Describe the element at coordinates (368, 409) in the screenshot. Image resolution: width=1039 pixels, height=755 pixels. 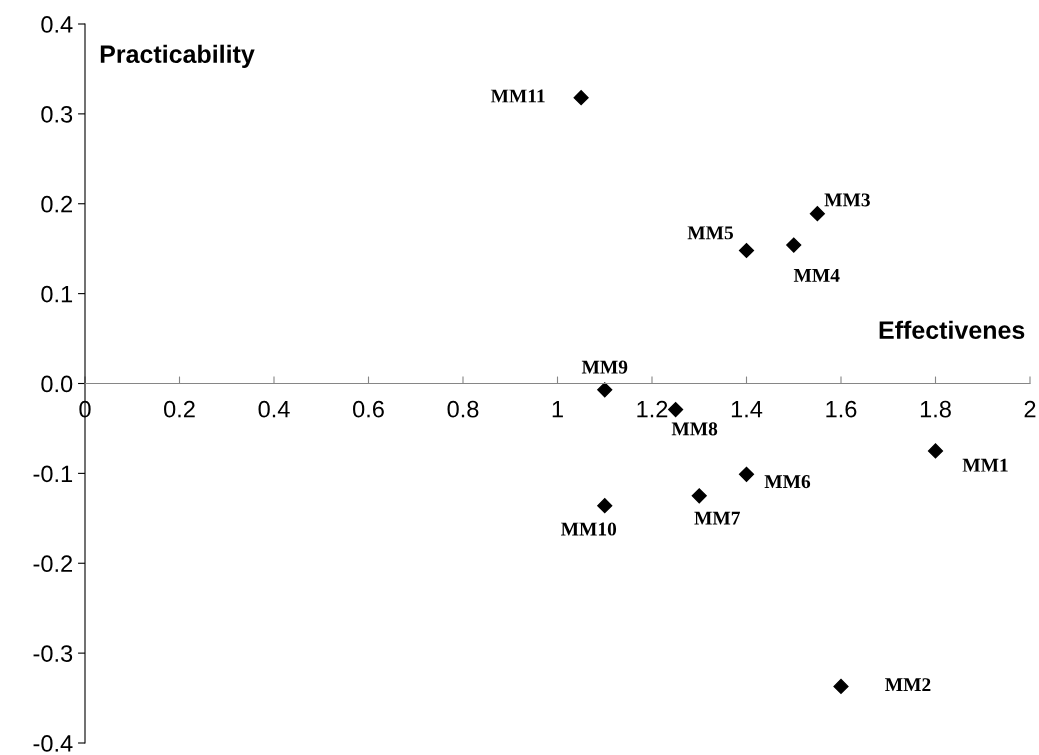
I see `x-tick-label: 0.6` at that location.